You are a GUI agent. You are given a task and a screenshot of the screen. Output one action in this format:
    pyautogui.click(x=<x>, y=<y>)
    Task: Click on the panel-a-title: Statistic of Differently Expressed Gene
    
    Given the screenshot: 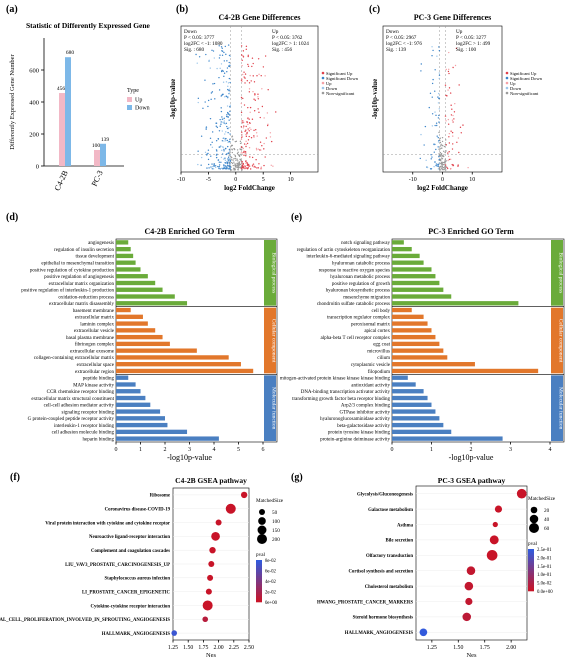 What is the action you would take?
    pyautogui.click(x=88, y=25)
    